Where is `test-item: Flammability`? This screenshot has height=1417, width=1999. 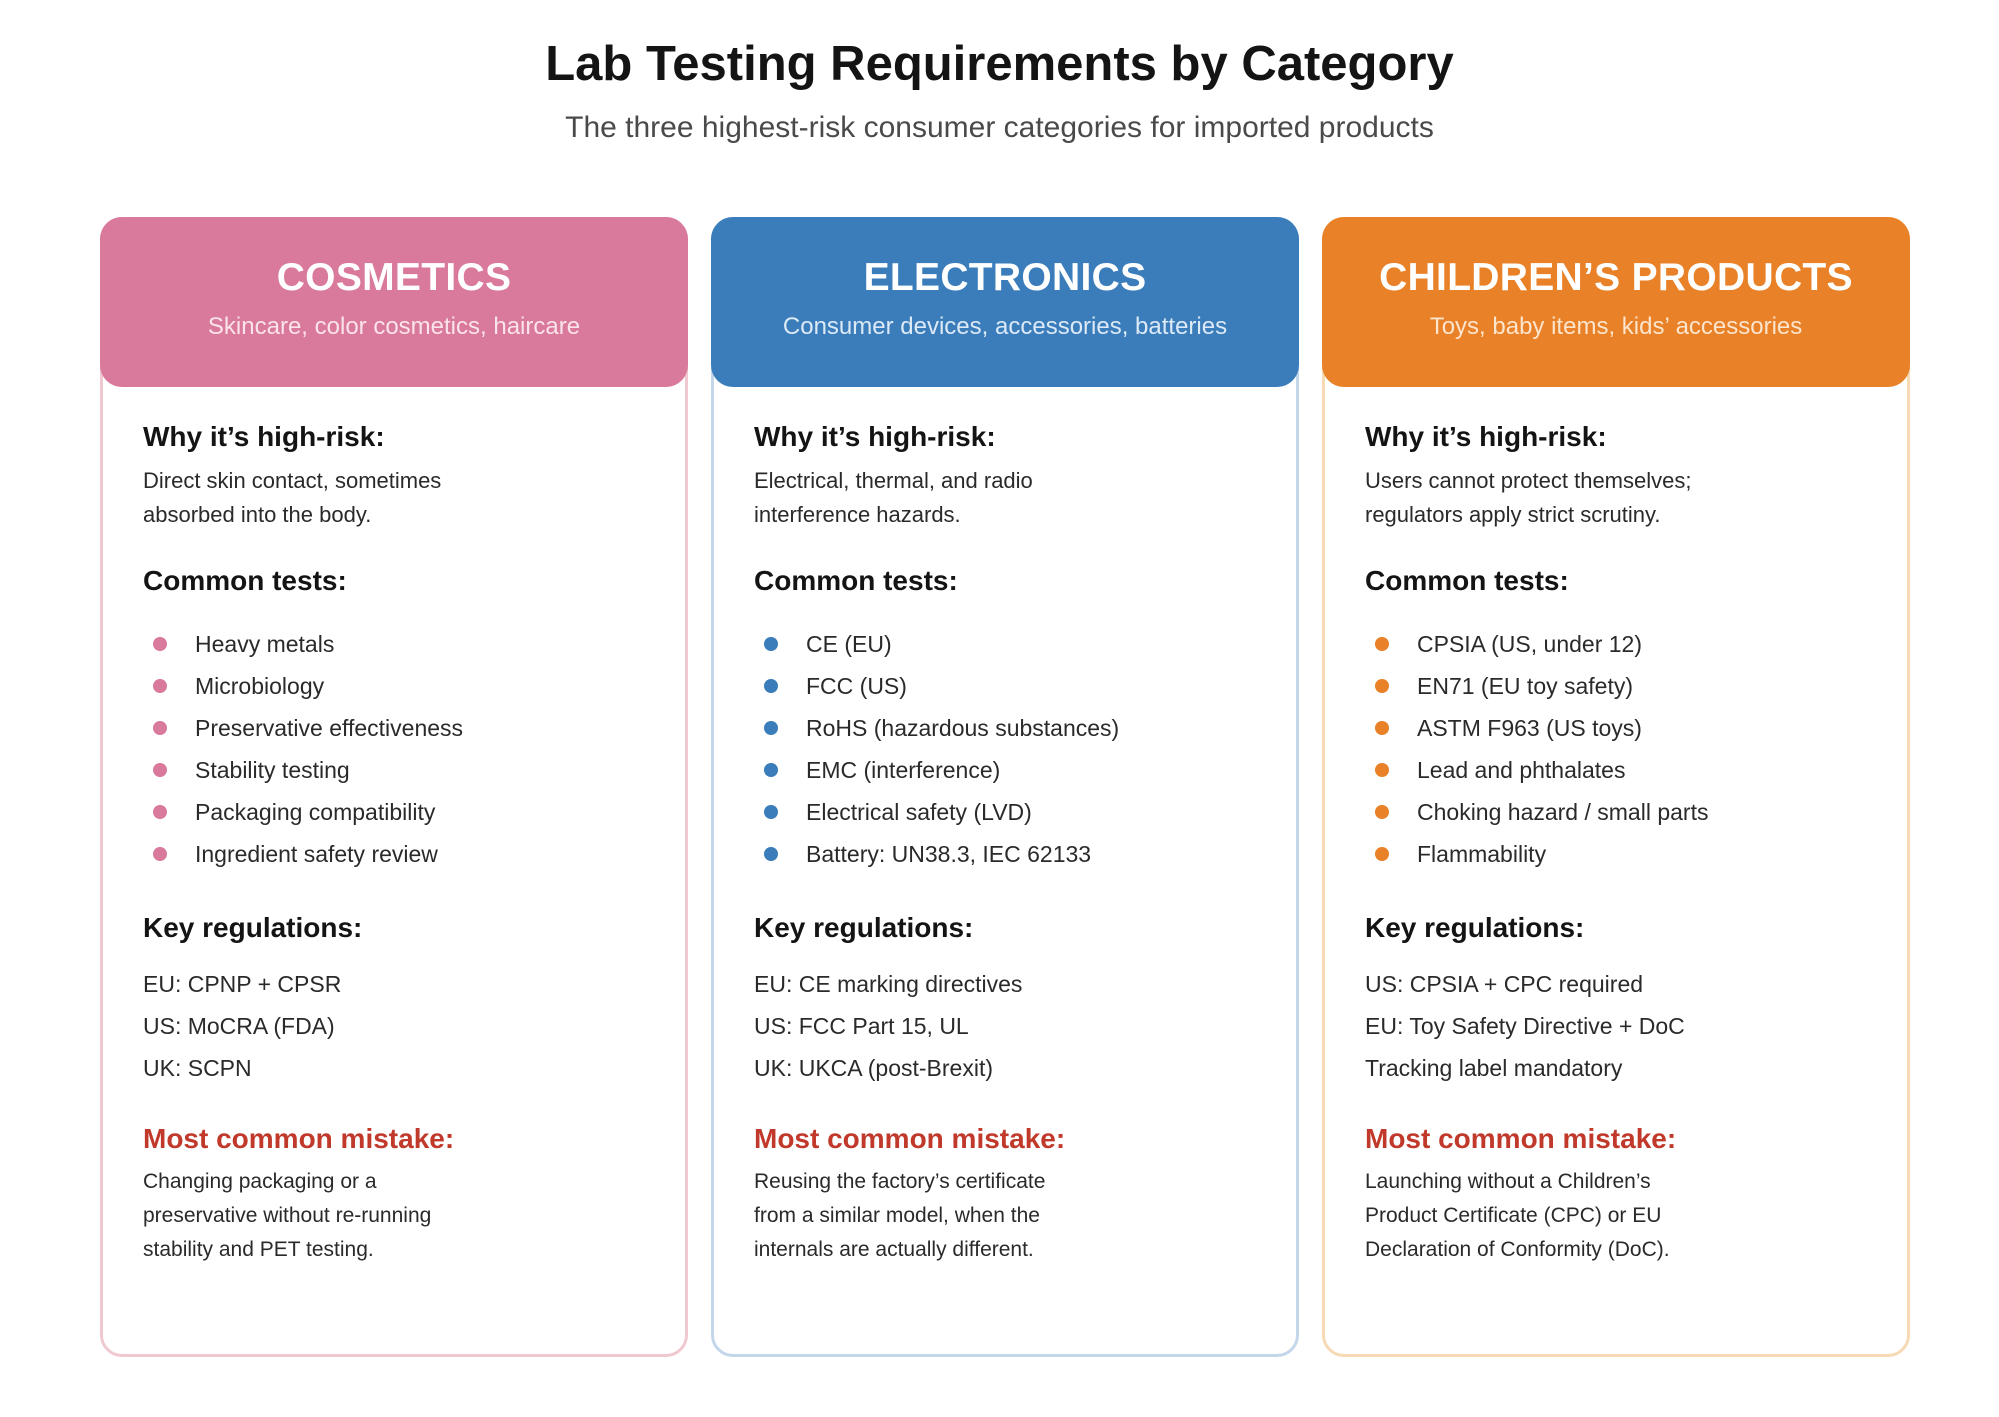
test-item: Flammability is located at coordinates (1621, 854).